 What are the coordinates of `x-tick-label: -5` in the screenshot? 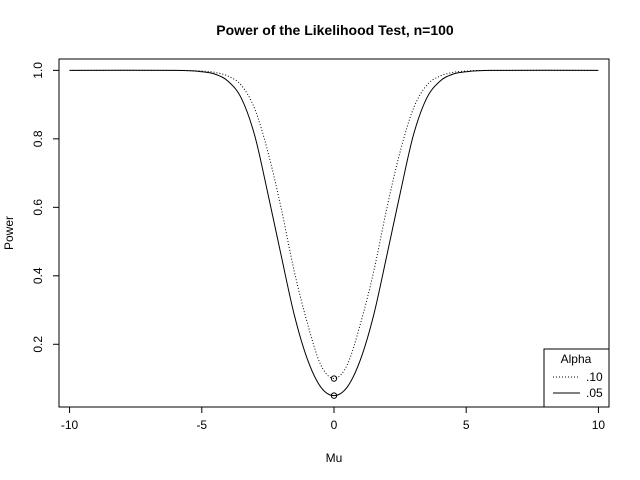 It's located at (201, 425).